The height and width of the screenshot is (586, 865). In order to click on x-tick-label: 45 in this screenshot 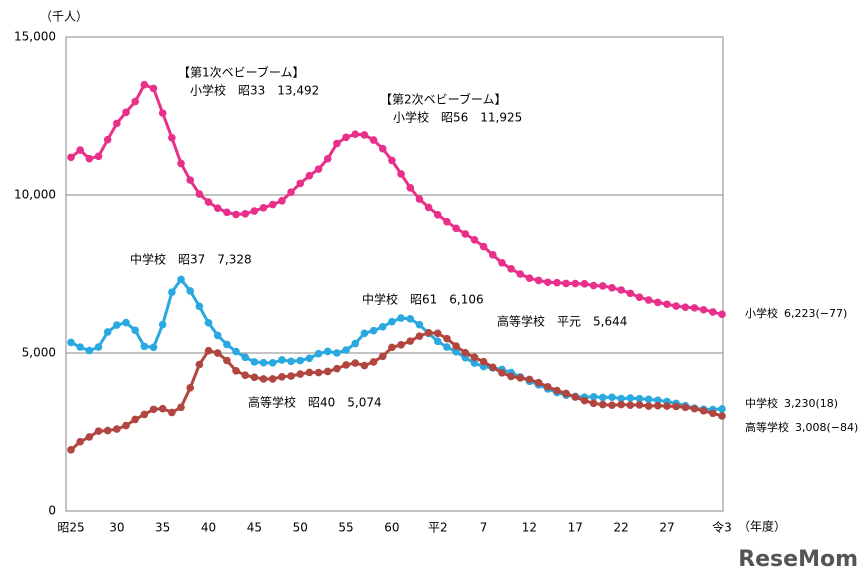, I will do `click(254, 528)`.